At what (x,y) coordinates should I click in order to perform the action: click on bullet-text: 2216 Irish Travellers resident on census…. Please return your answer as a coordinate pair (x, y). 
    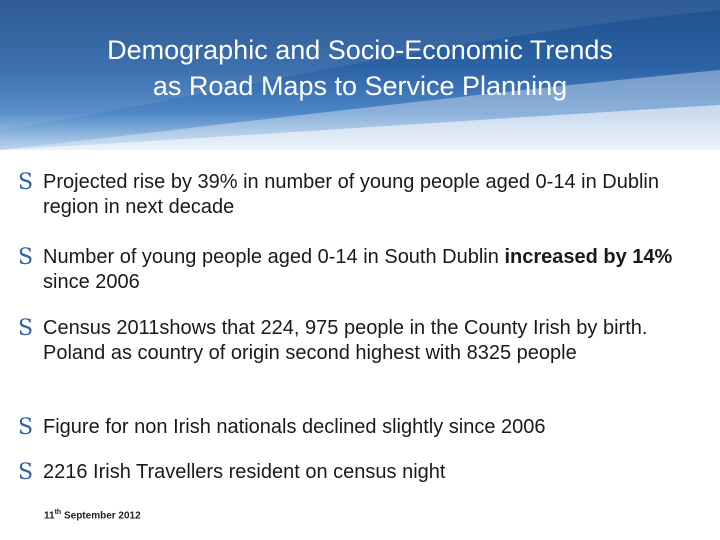
    Looking at the image, I should click on (244, 472).